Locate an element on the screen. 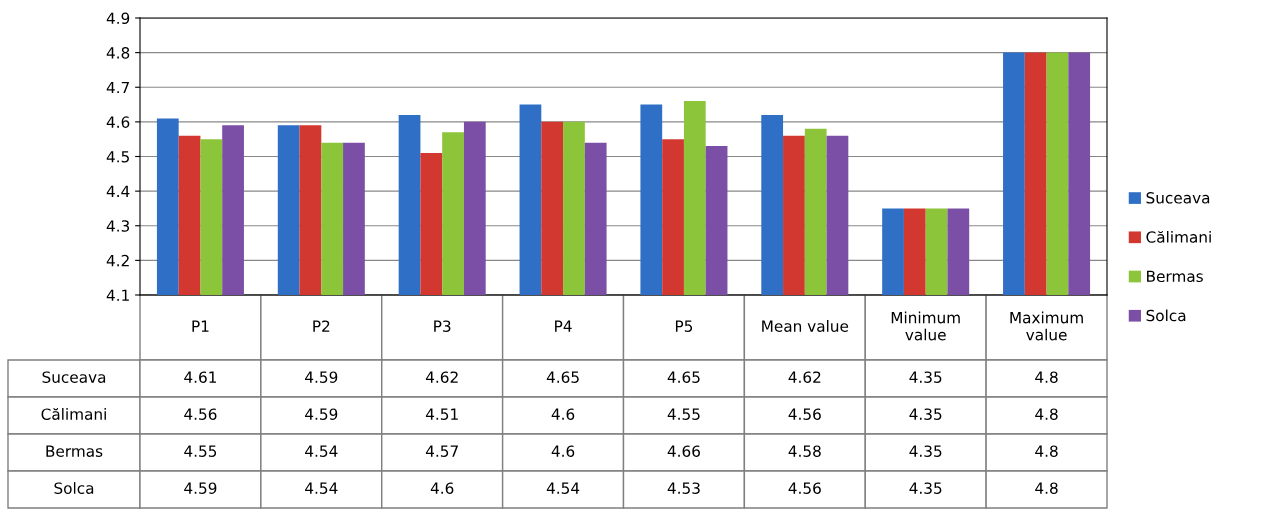 The width and height of the screenshot is (1271, 511). text: Solca is located at coordinates (74, 488).